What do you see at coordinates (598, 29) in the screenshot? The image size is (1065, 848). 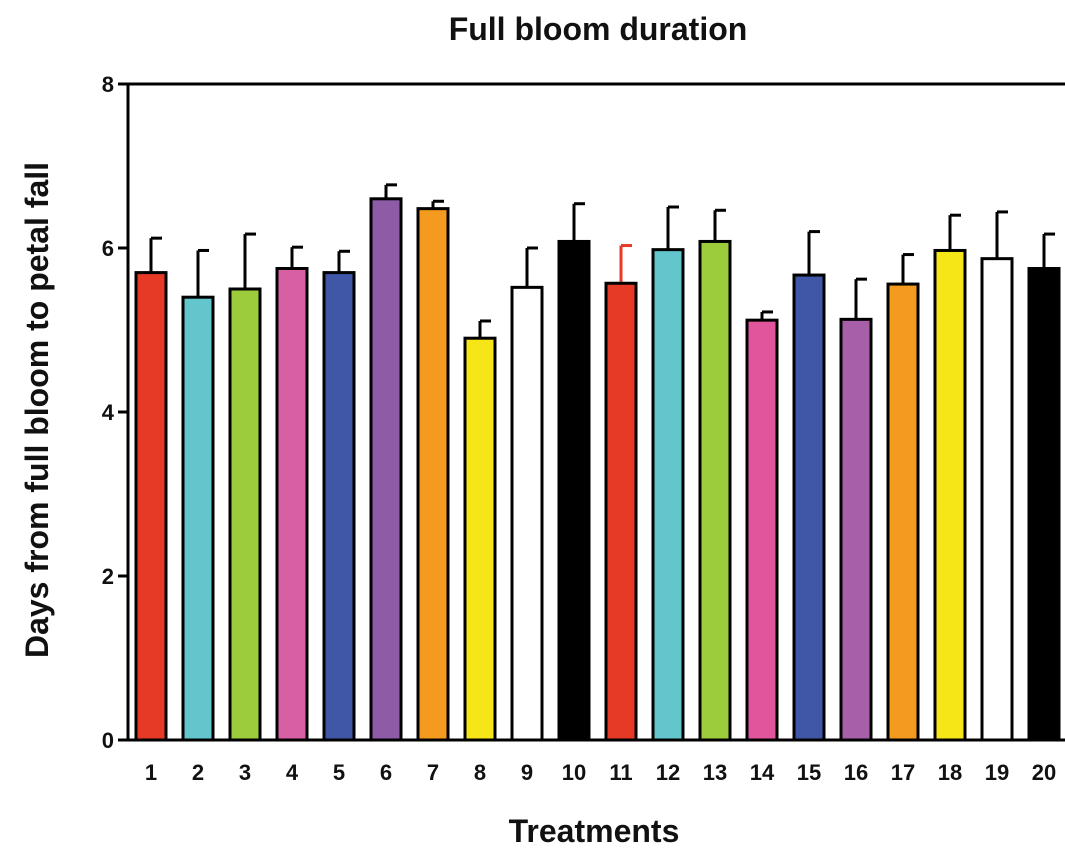 I see `chart-title: Full bloom duration` at bounding box center [598, 29].